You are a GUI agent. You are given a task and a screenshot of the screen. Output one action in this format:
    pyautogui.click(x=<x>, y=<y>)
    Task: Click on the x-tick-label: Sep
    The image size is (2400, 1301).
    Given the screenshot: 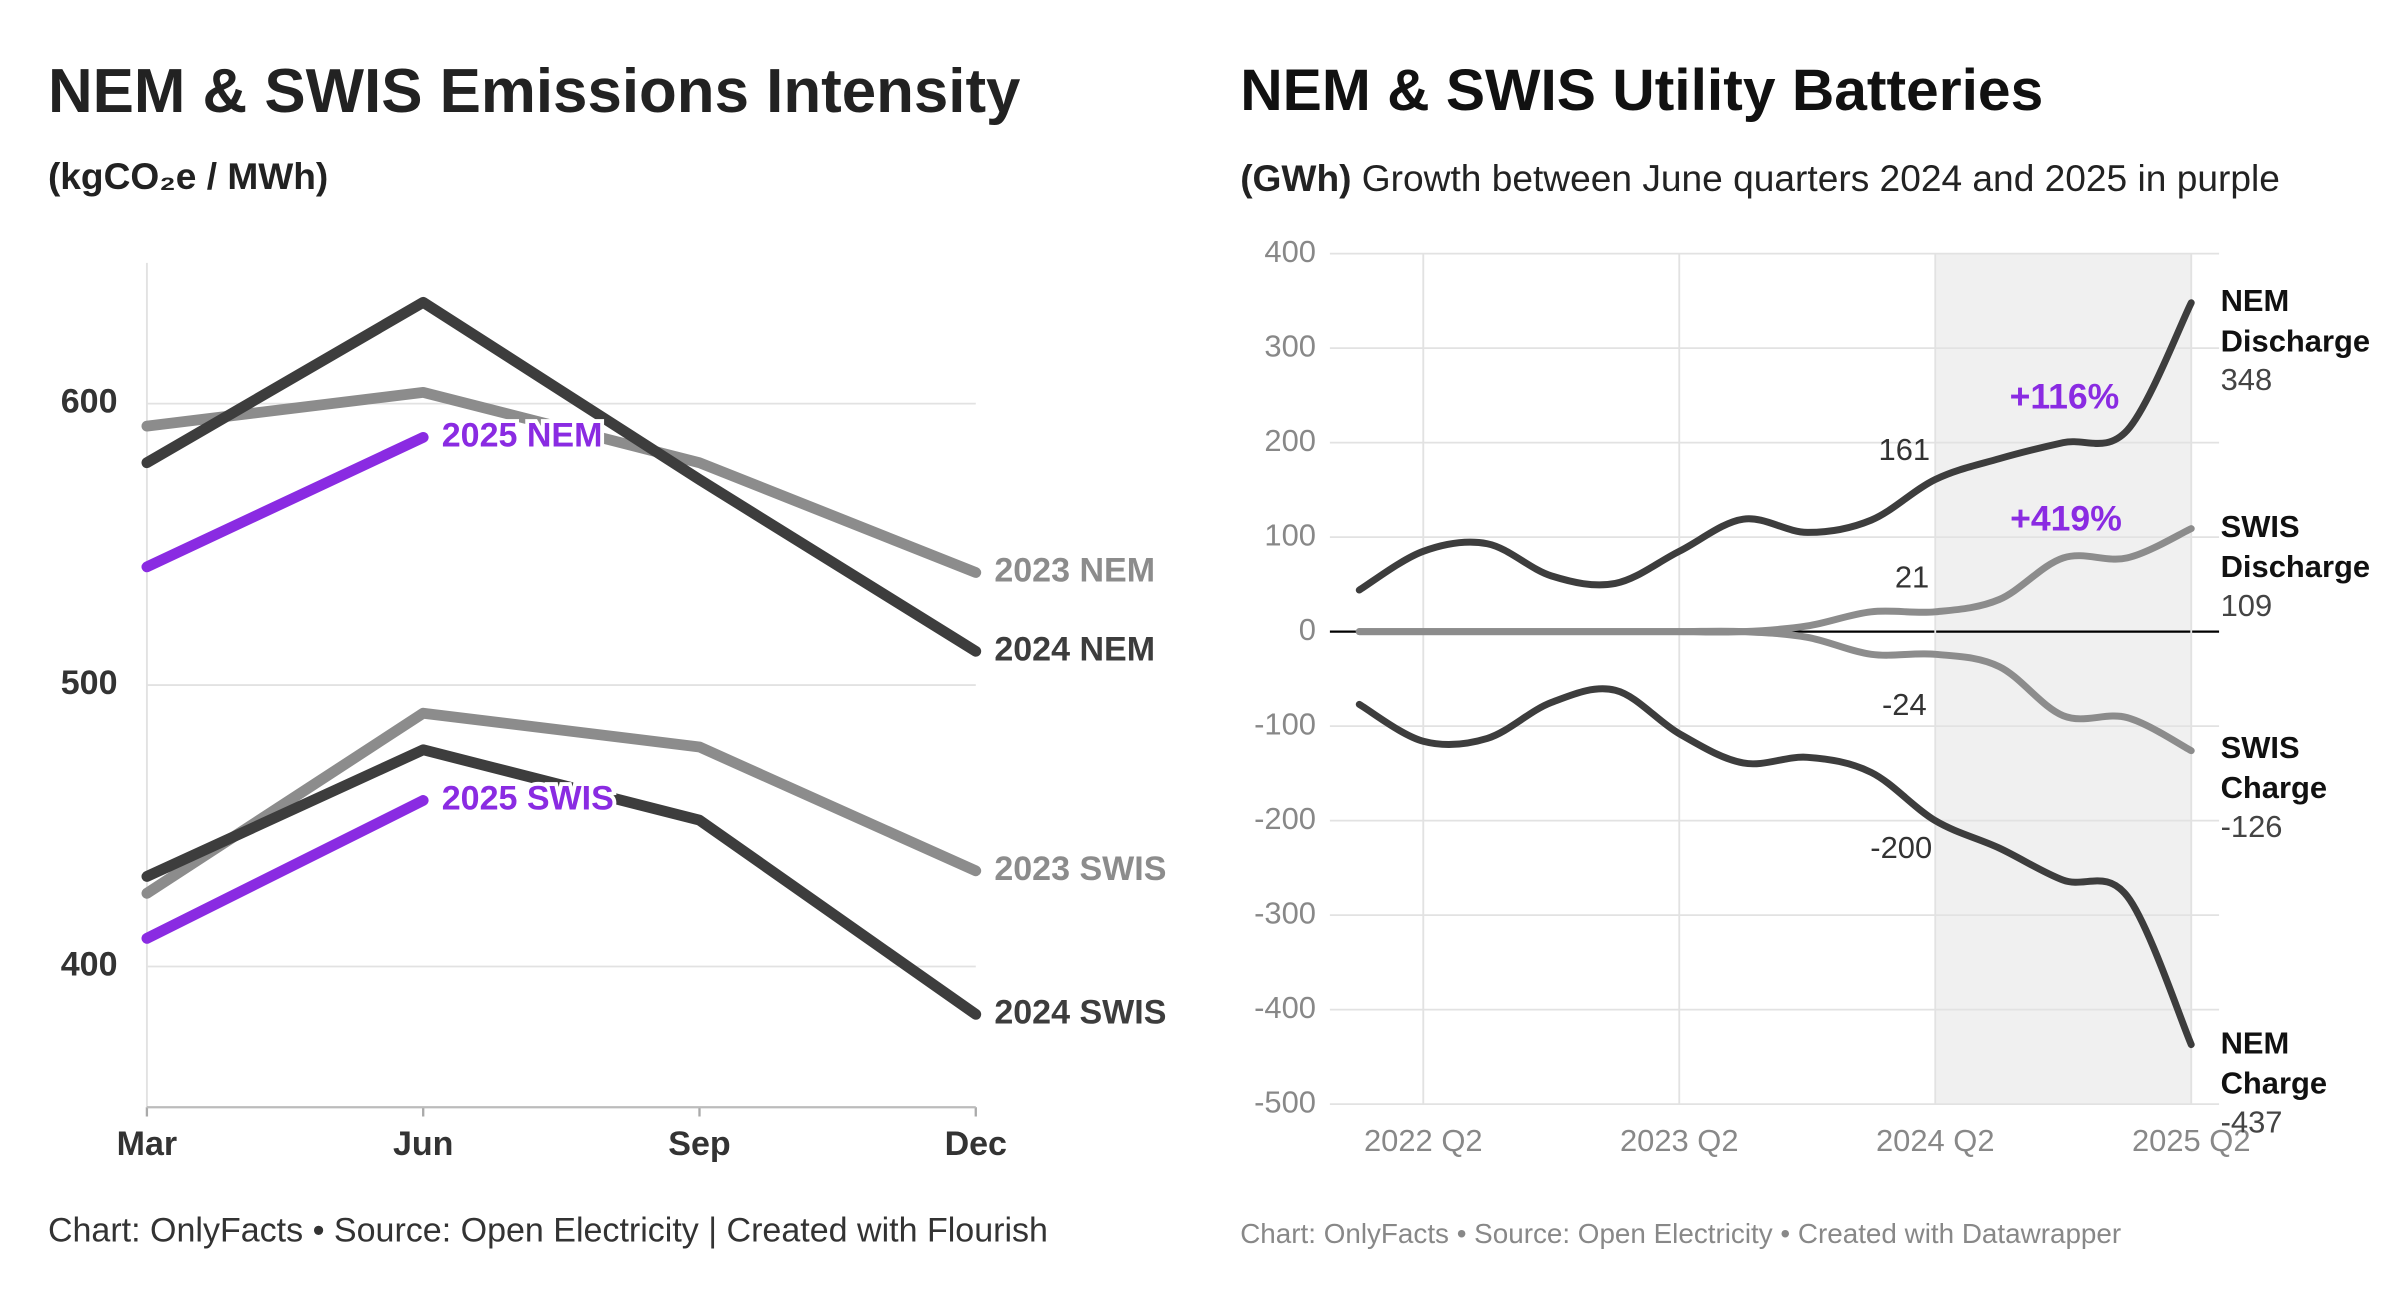 What is the action you would take?
    pyautogui.click(x=699, y=1144)
    